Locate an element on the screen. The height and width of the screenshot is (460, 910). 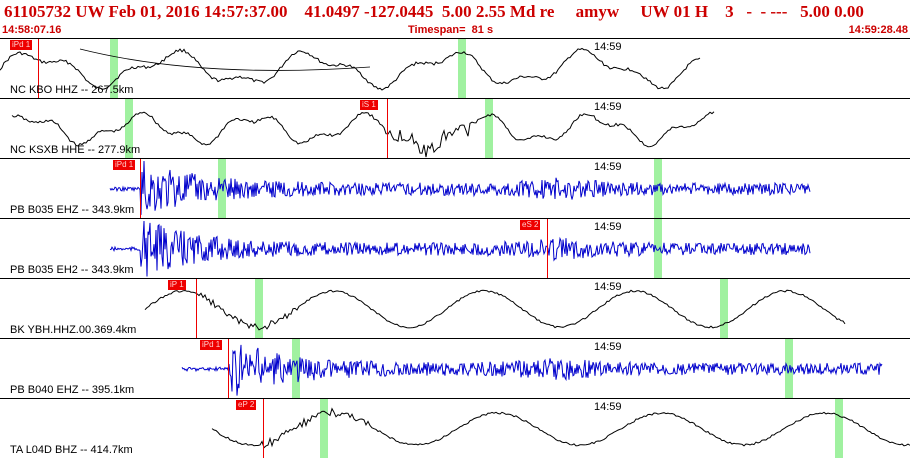
channel-label: BK YBH.HHZ.00.369.4km is located at coordinates (73, 330).